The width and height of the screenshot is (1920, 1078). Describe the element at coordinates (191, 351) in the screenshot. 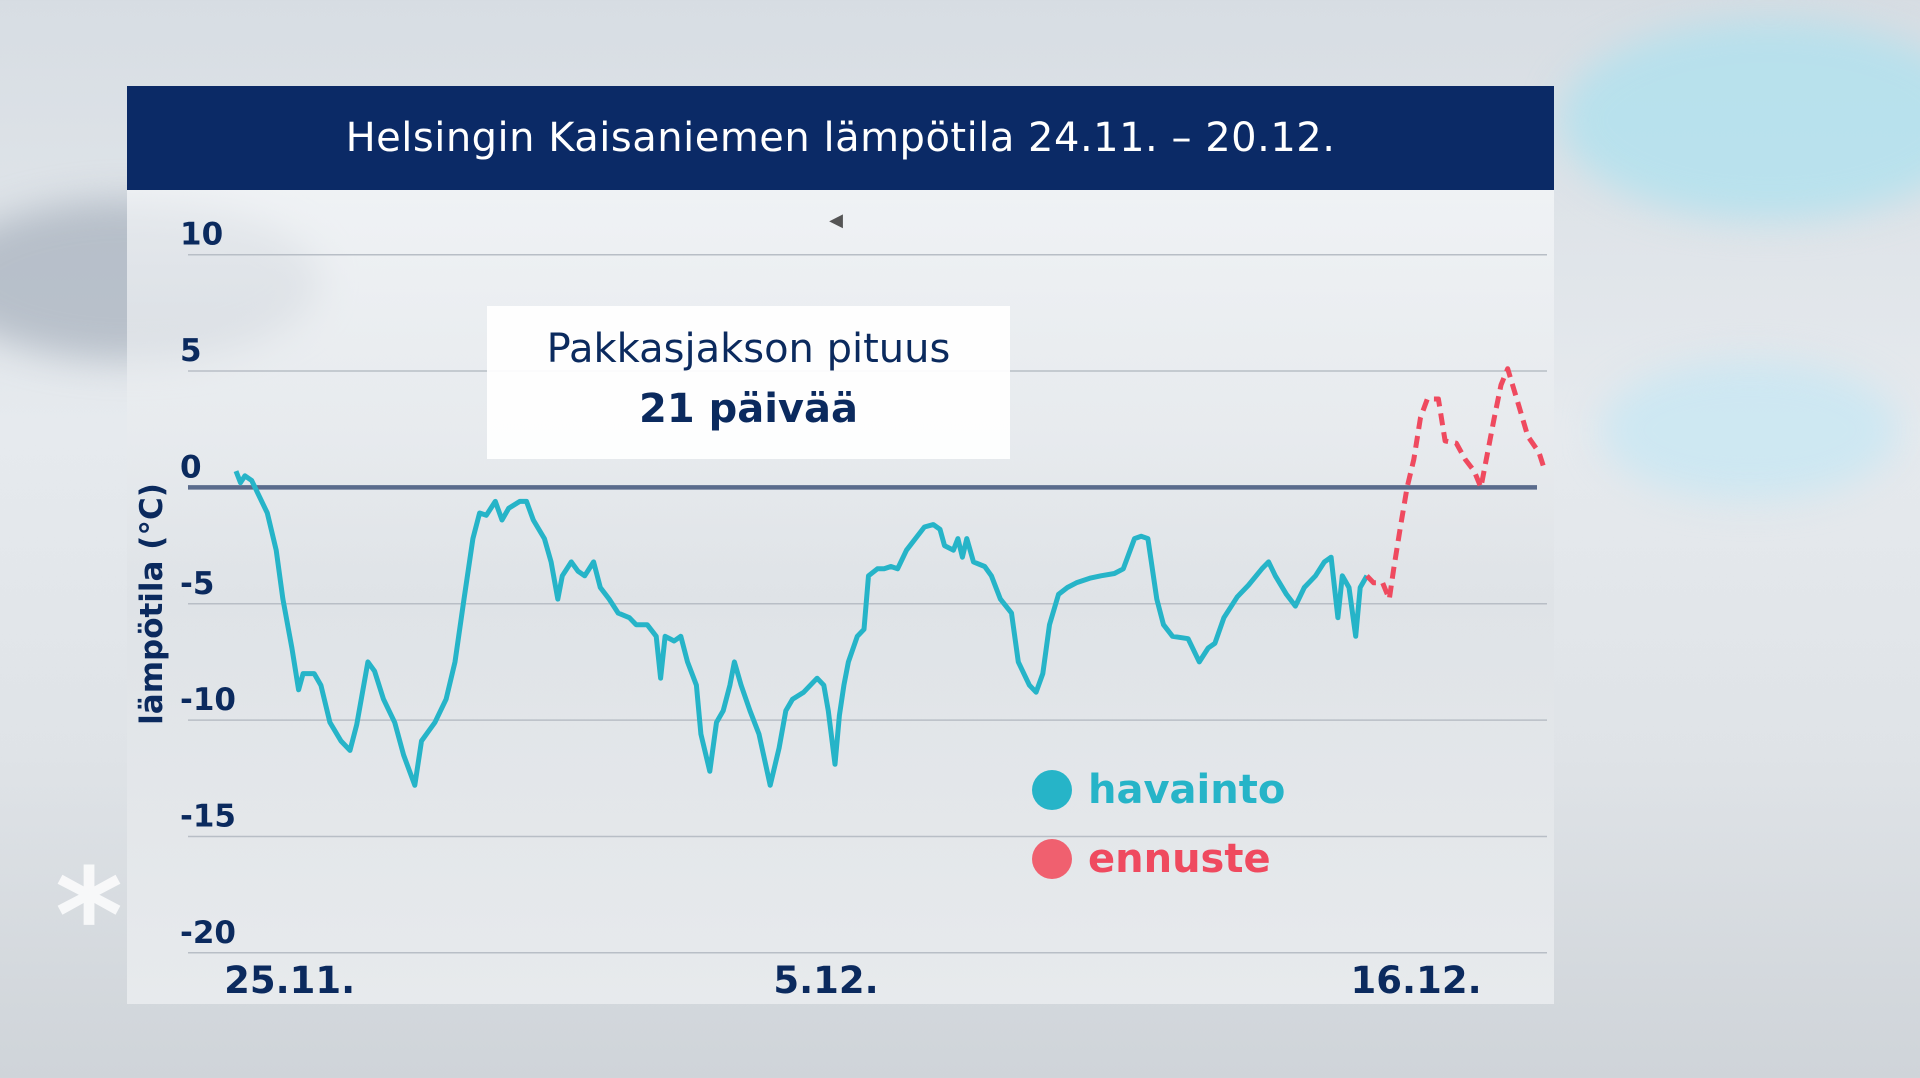

I see `y-tick-label: 5` at that location.